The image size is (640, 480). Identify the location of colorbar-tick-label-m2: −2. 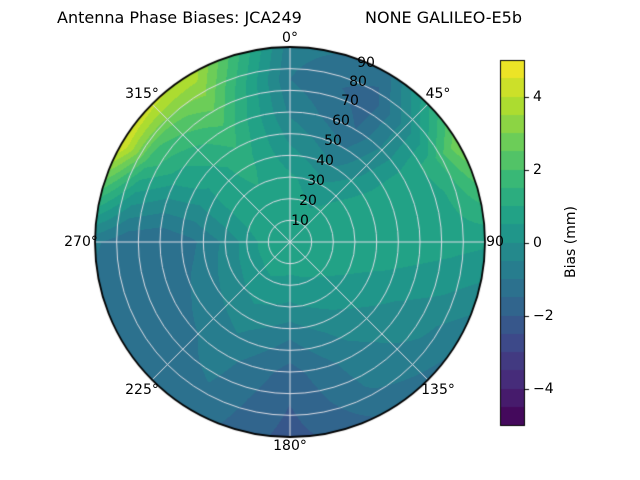
(543, 316).